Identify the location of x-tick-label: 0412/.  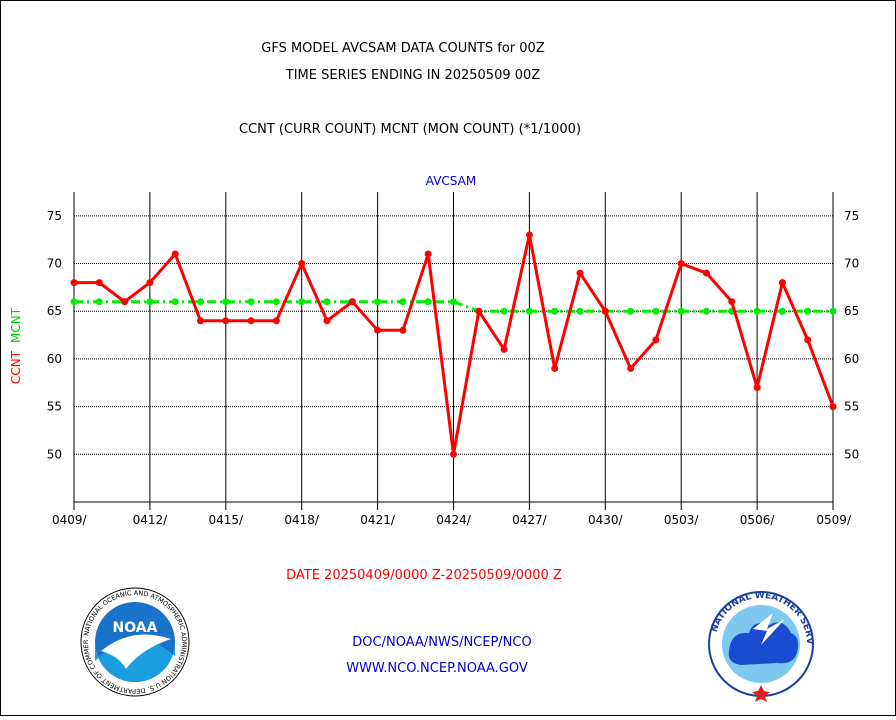
(151, 520).